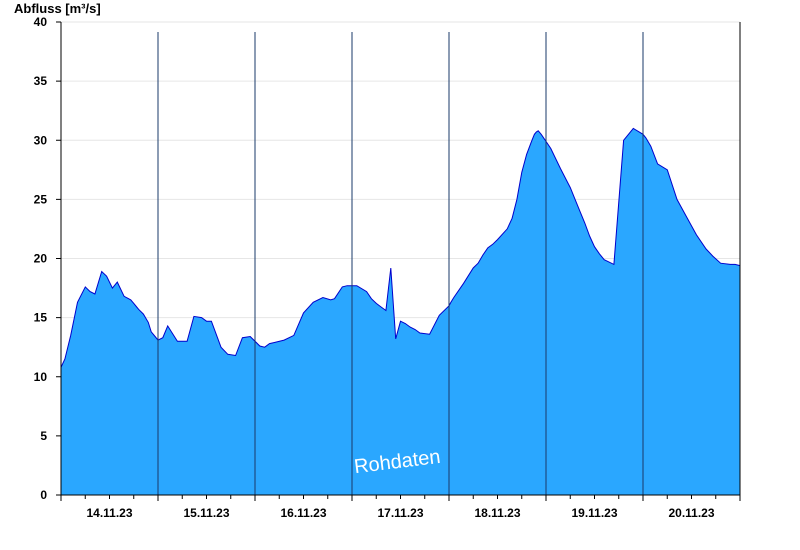 Image resolution: width=800 pixels, height=550 pixels. What do you see at coordinates (206, 513) in the screenshot?
I see `x-tick-label: 15.11.23` at bounding box center [206, 513].